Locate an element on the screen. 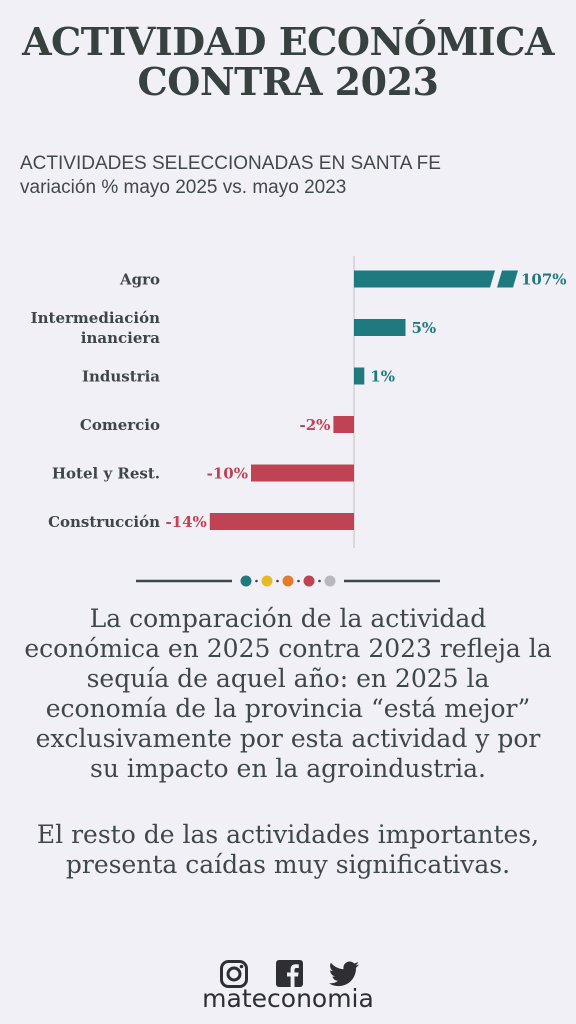  value-label-0: 107% is located at coordinates (544, 280).